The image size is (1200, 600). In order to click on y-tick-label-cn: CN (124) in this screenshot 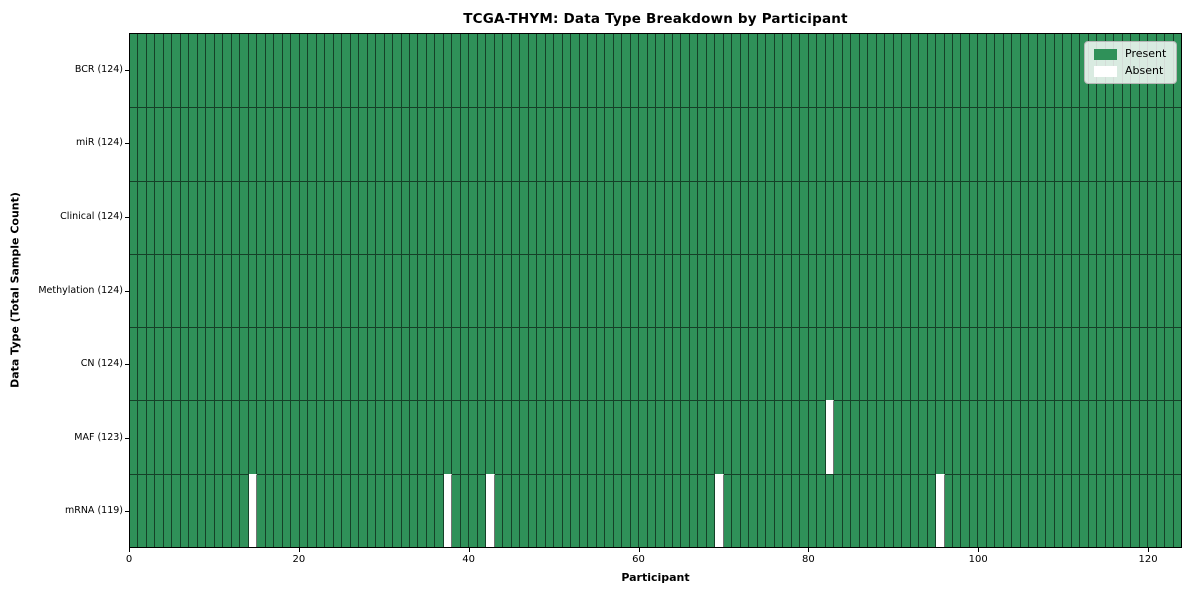, I will do `click(101, 363)`.